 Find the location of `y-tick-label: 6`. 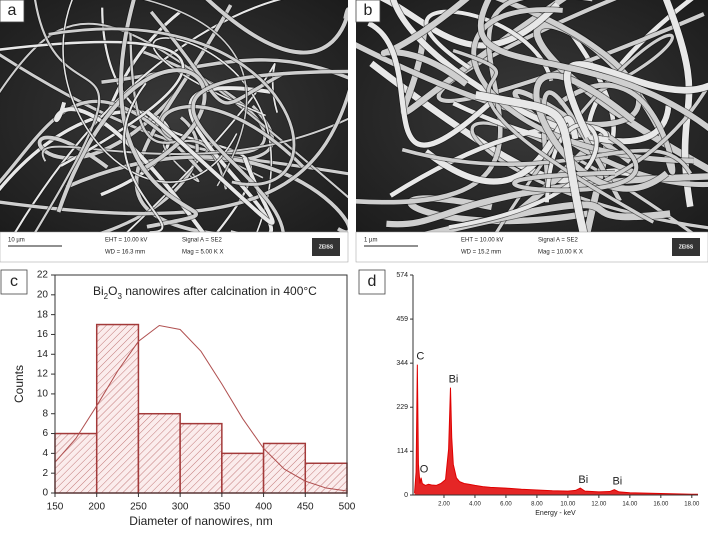

y-tick-label: 6 is located at coordinates (45, 433).